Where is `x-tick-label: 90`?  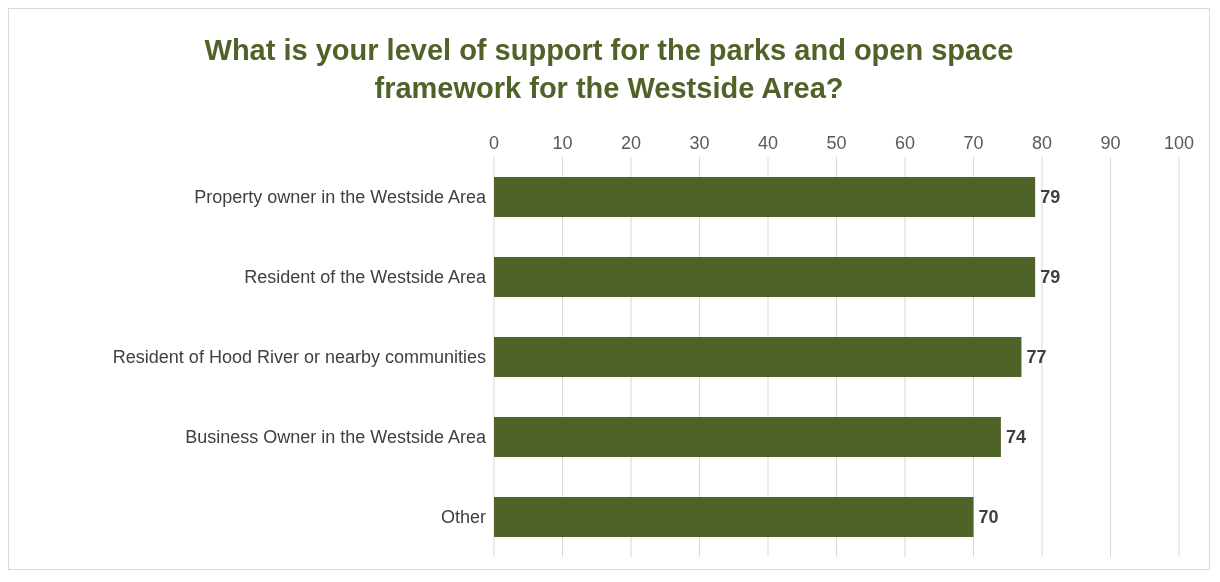
x-tick-label: 90 is located at coordinates (1110, 143).